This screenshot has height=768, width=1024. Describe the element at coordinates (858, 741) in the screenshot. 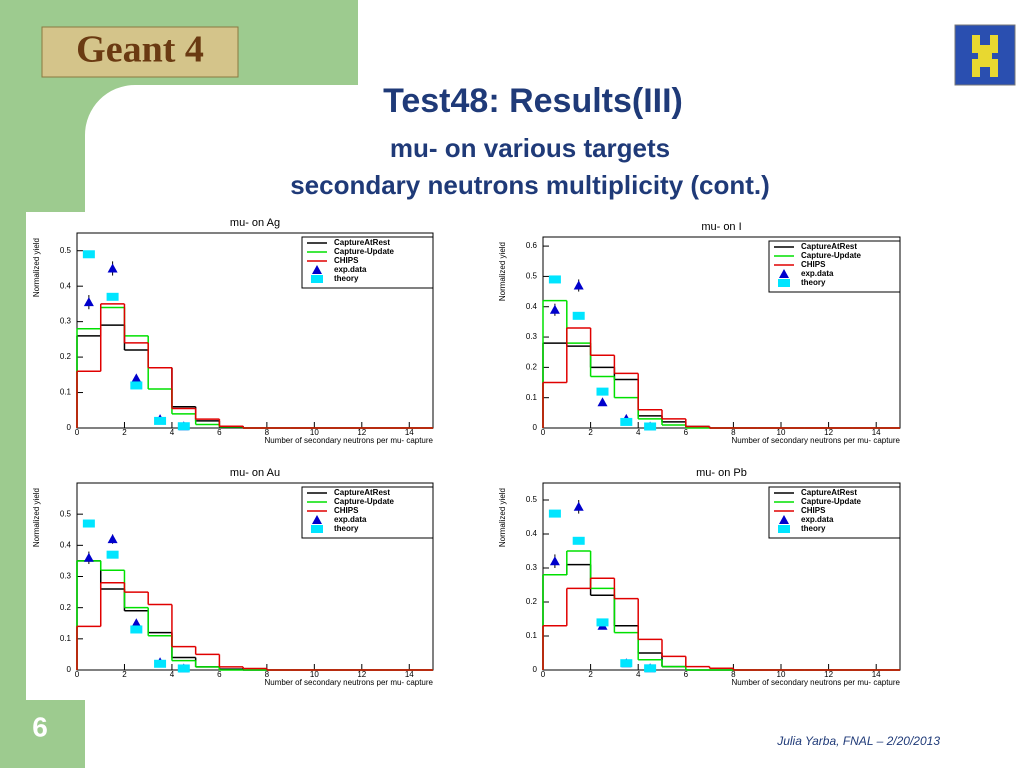

I see `footer: Julia Yarba, FNAL – 2/20/2013` at that location.